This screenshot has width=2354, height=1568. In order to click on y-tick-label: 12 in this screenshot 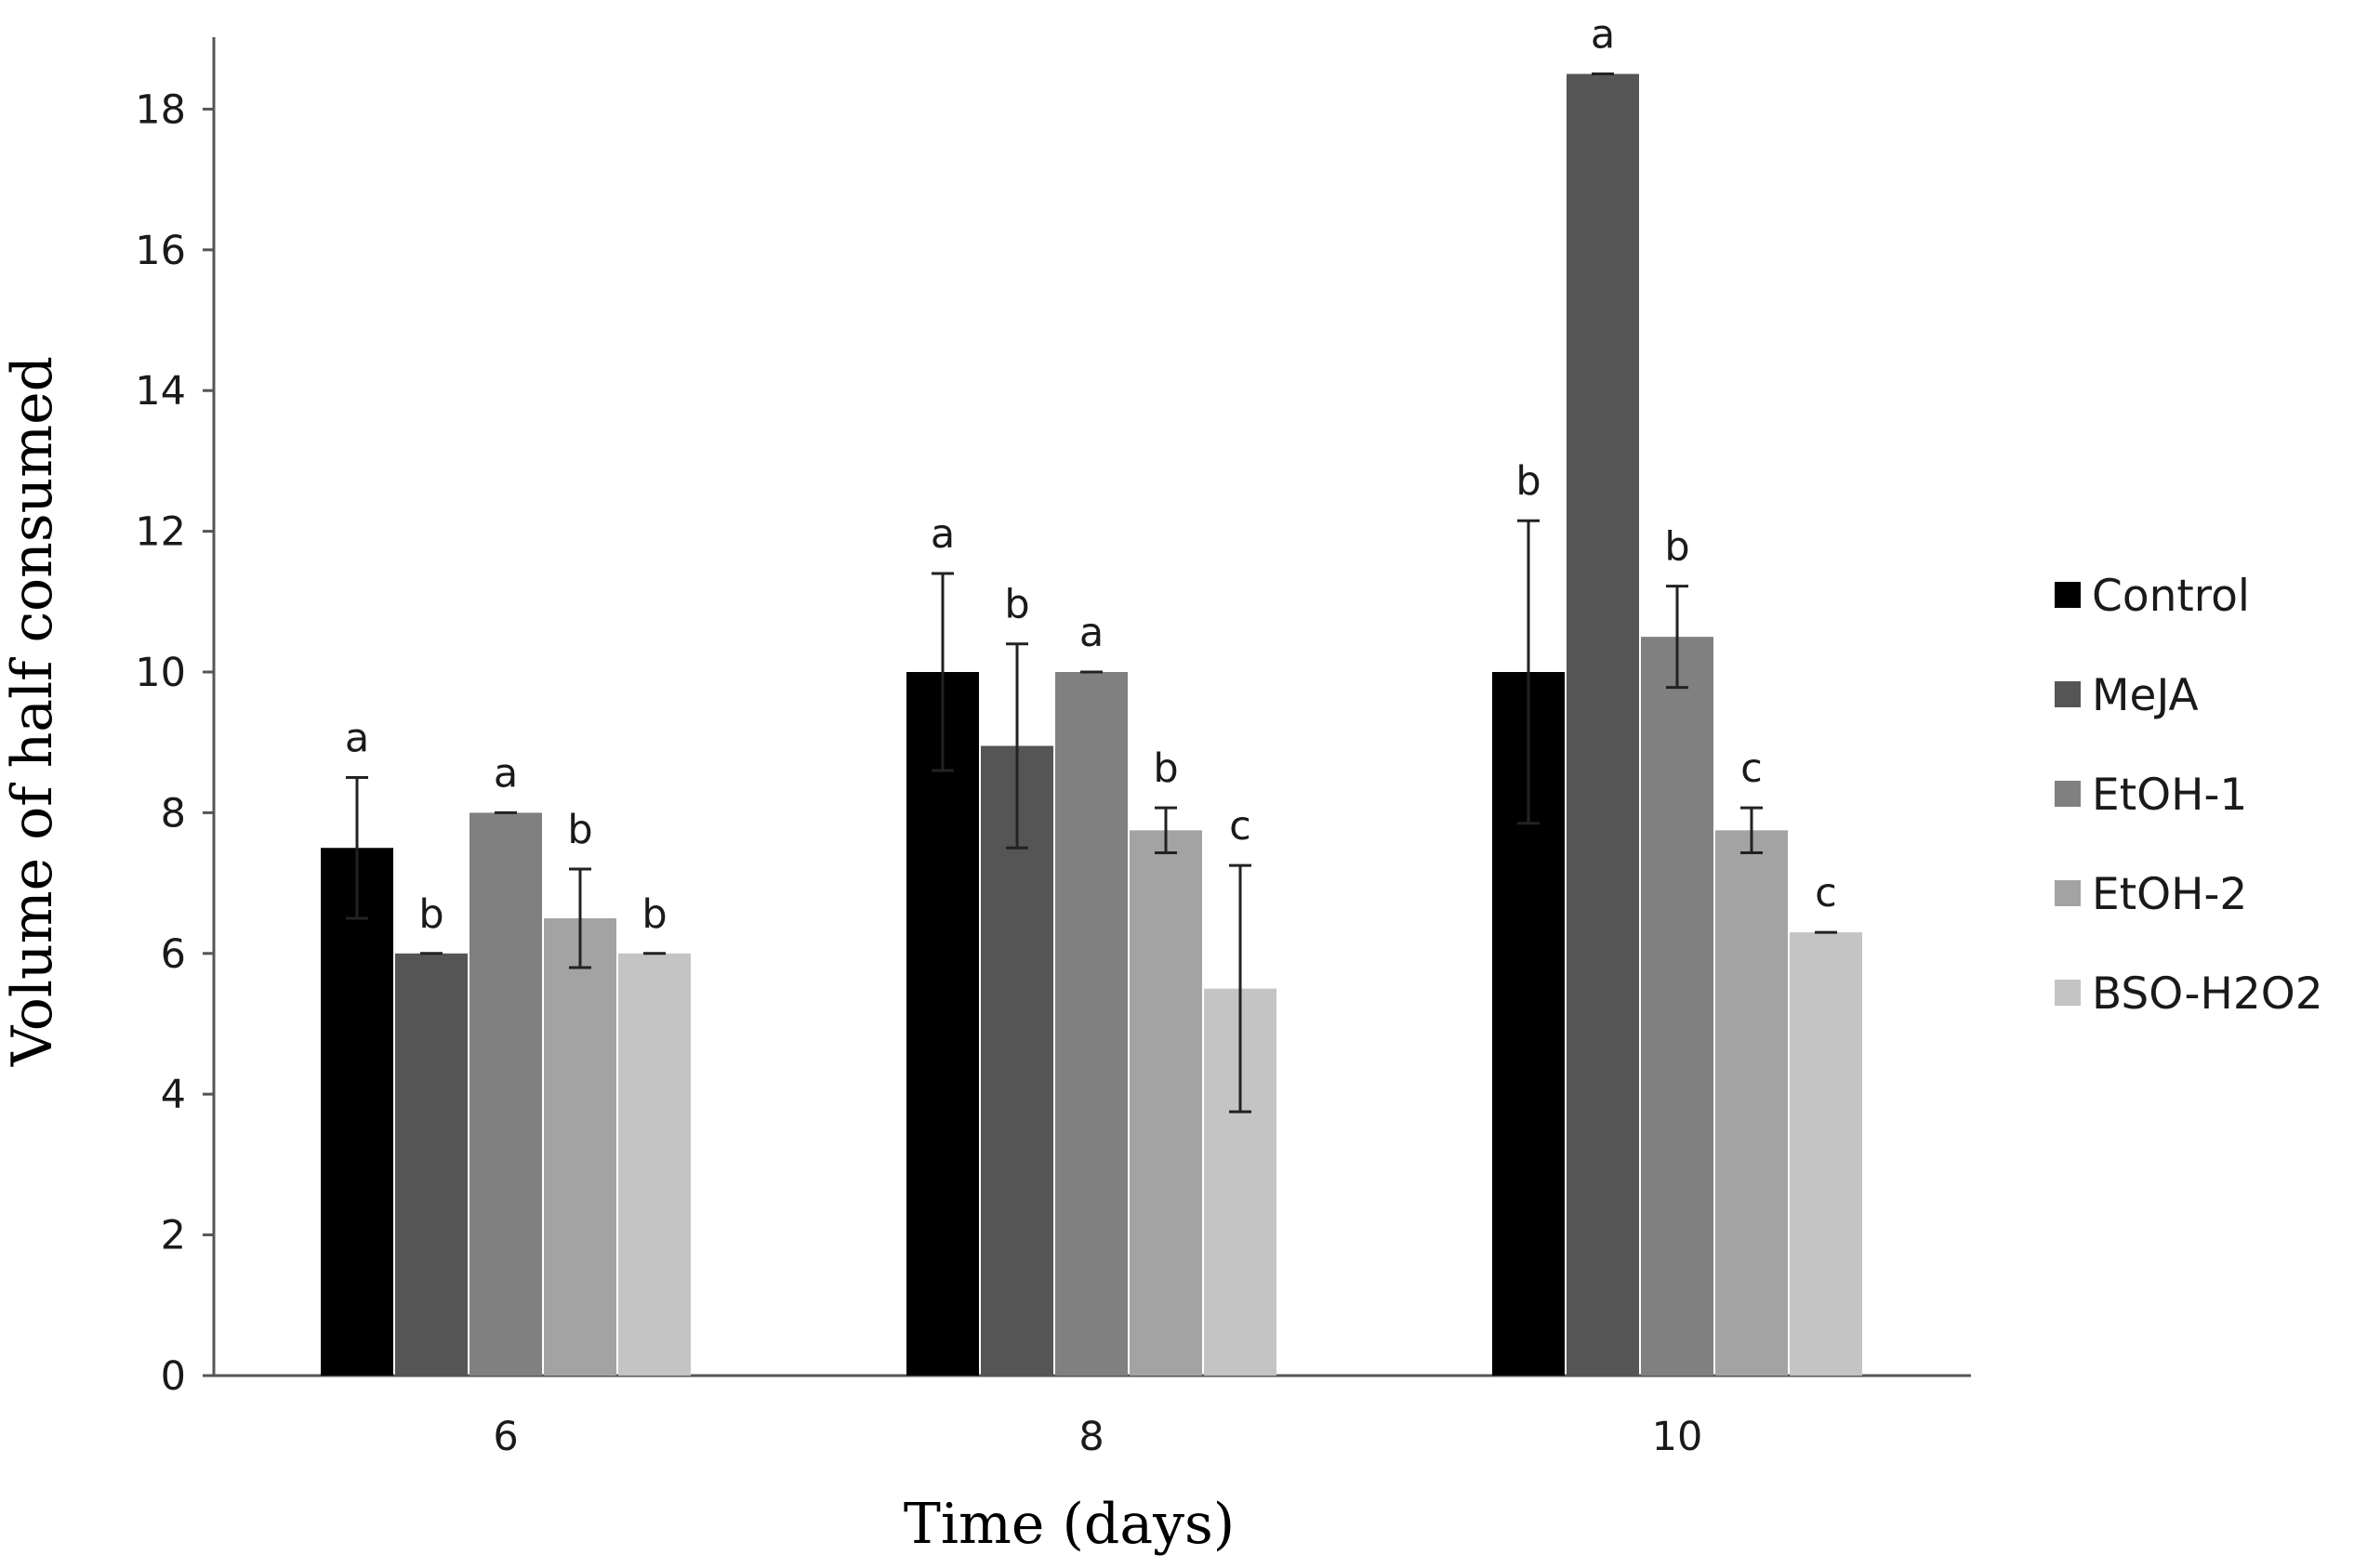, I will do `click(160, 532)`.